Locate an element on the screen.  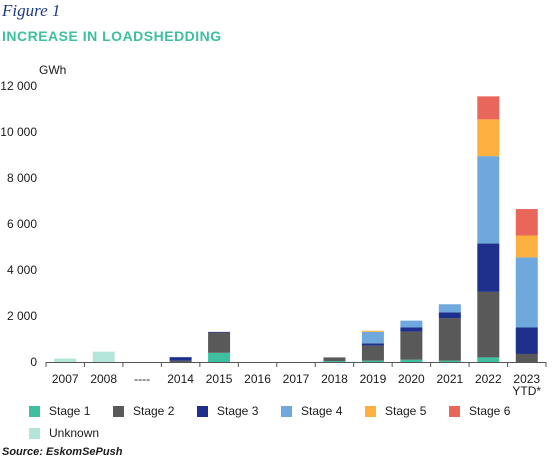
figure-label: Figure 1 is located at coordinates (31, 10).